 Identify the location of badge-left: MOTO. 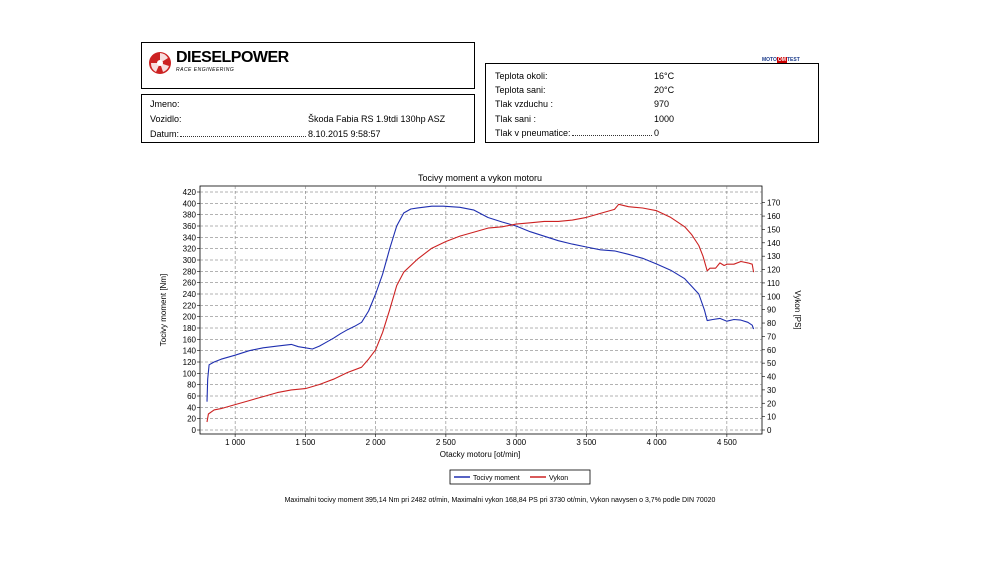
(769, 60).